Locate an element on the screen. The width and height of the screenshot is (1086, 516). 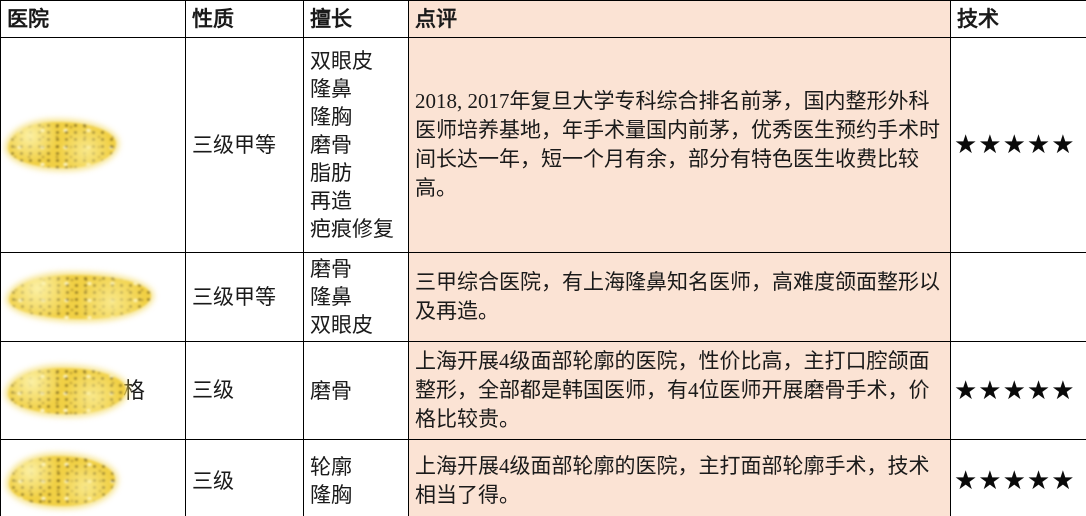
header-row: 医院 性质 擅长 点评 技术 is located at coordinates (543, 19).